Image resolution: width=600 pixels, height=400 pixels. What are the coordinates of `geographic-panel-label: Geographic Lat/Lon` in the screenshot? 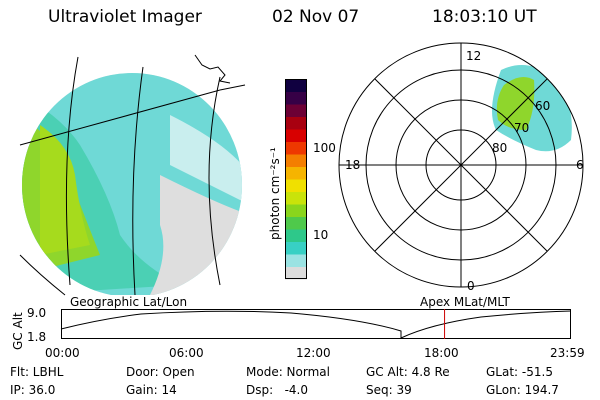 It's located at (129, 302).